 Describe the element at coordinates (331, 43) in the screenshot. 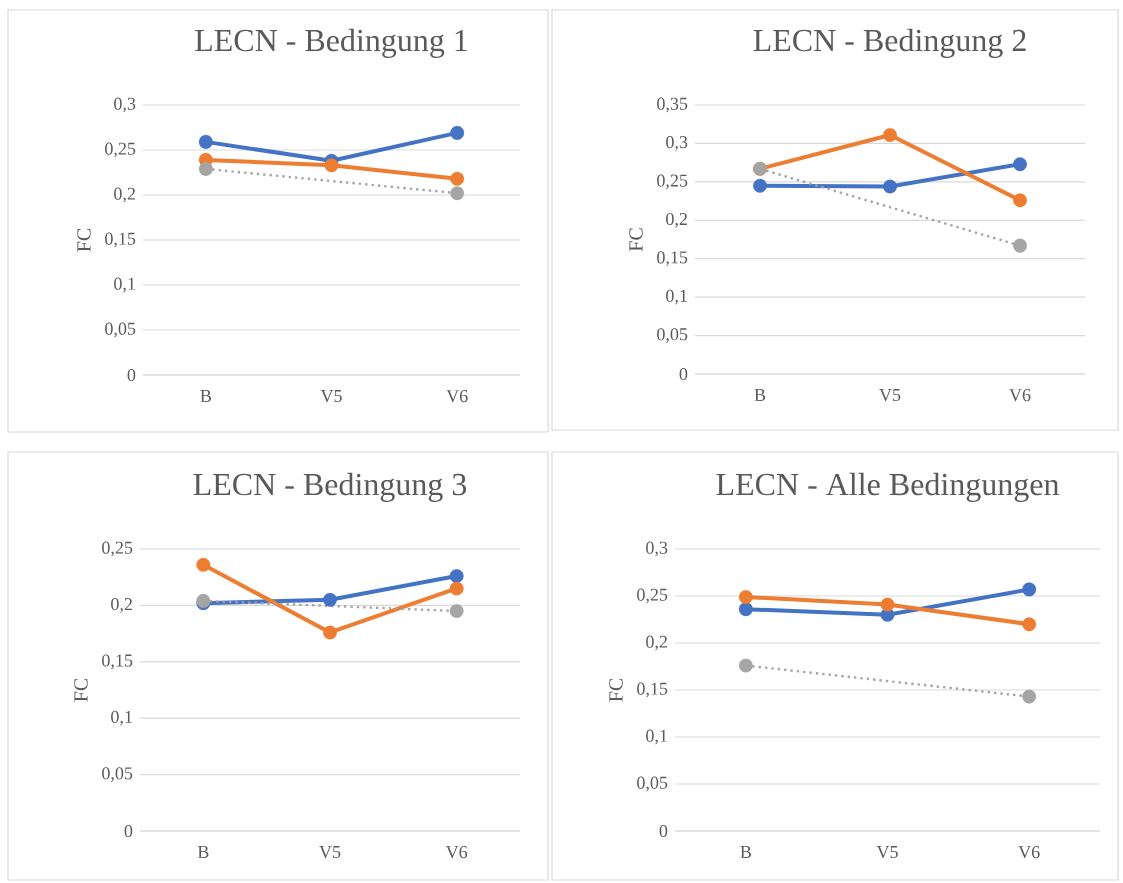

I see `chart-title: LECN - Bedingung 1` at that location.